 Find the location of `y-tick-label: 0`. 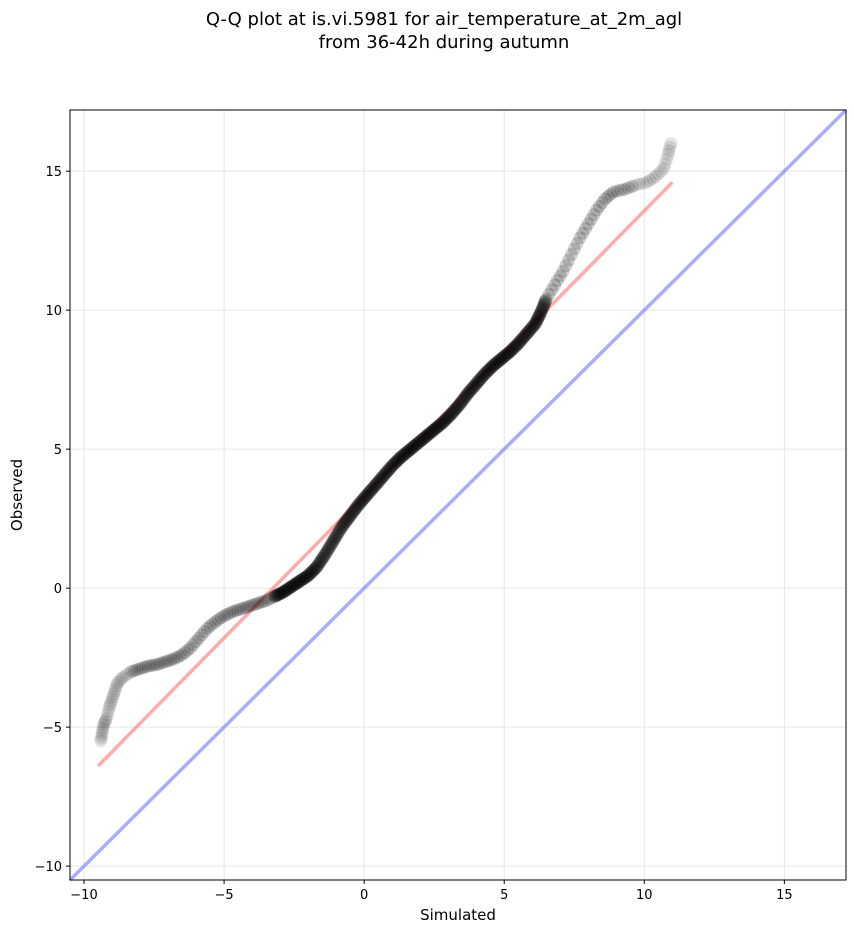

y-tick-label: 0 is located at coordinates (58, 589).